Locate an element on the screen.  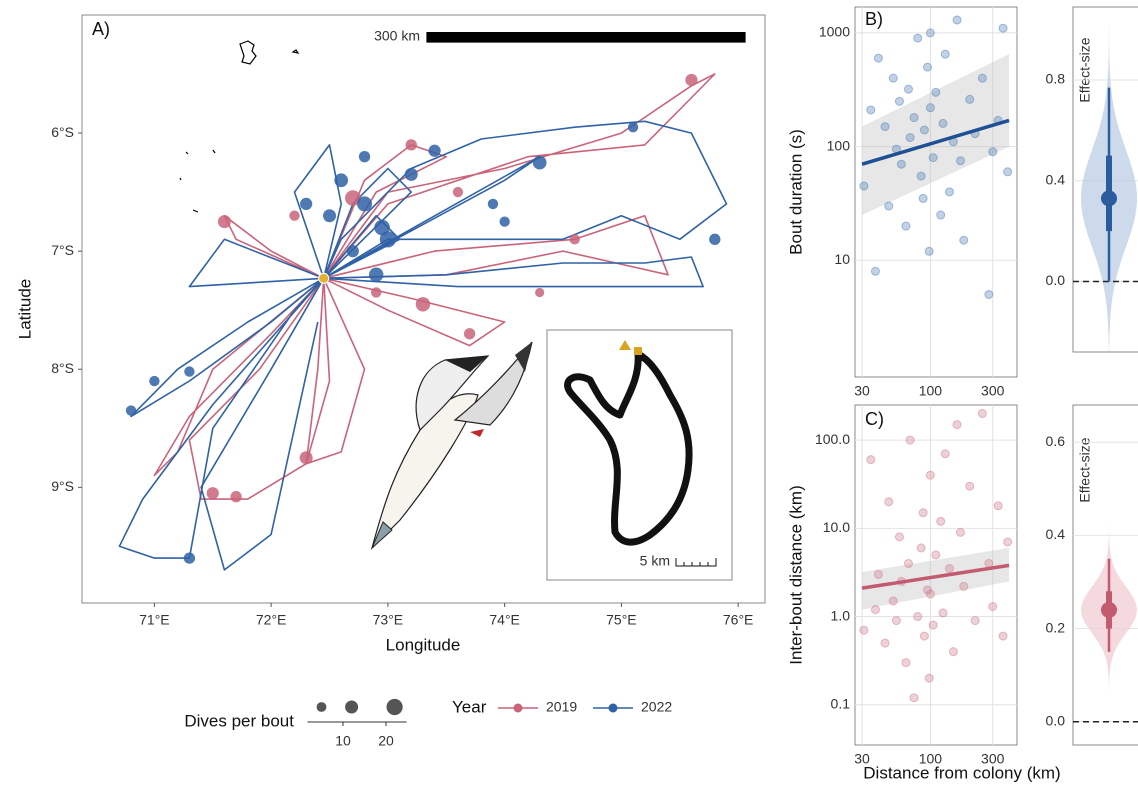
x-tick-label: 300 is located at coordinates (993, 391).